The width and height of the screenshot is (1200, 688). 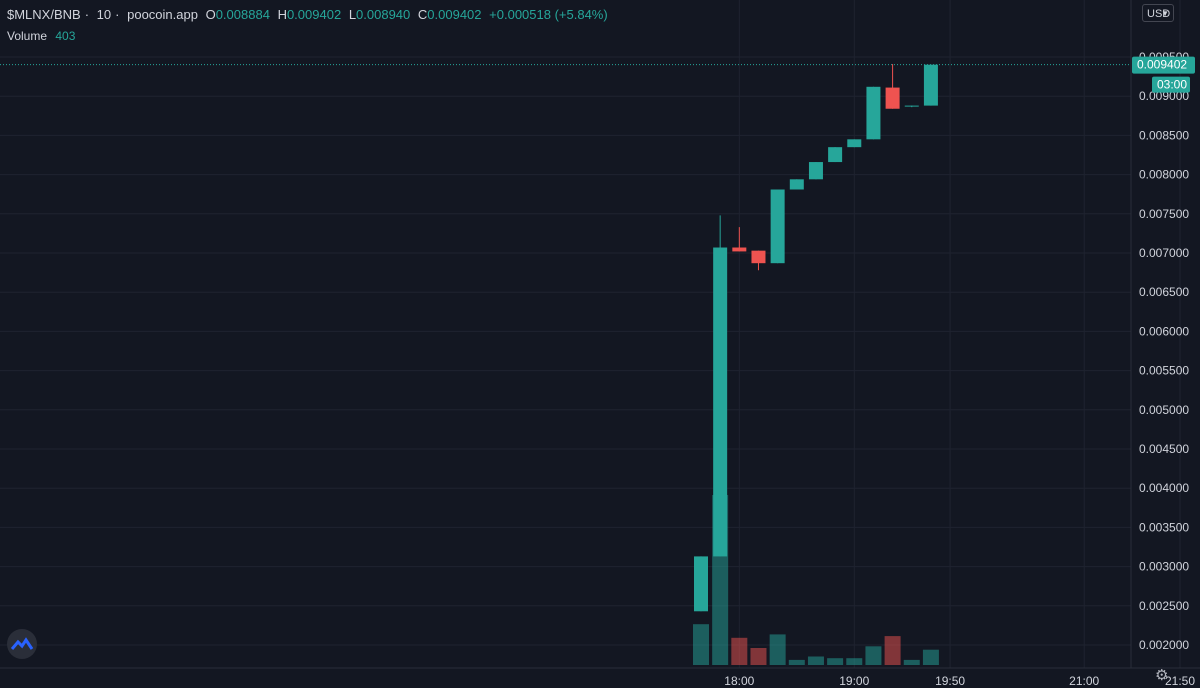 What do you see at coordinates (1172, 85) in the screenshot?
I see `candle-countdown-label: 03:00` at bounding box center [1172, 85].